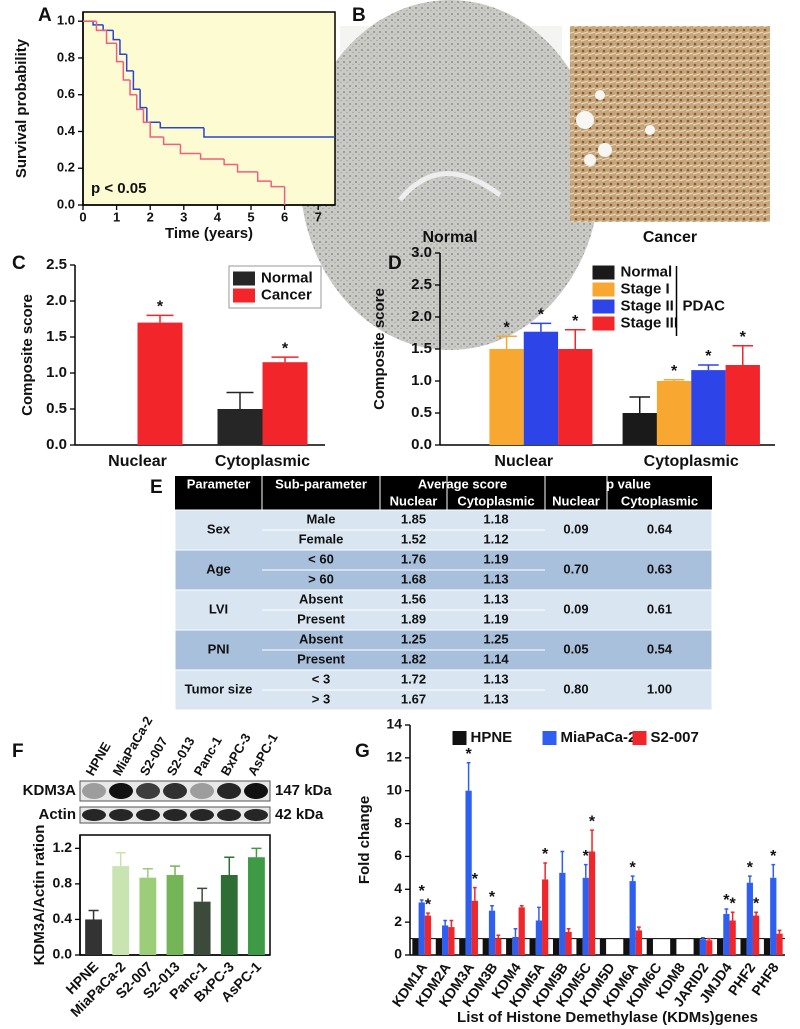  I want to click on table-cell: 0.80, so click(575, 688).